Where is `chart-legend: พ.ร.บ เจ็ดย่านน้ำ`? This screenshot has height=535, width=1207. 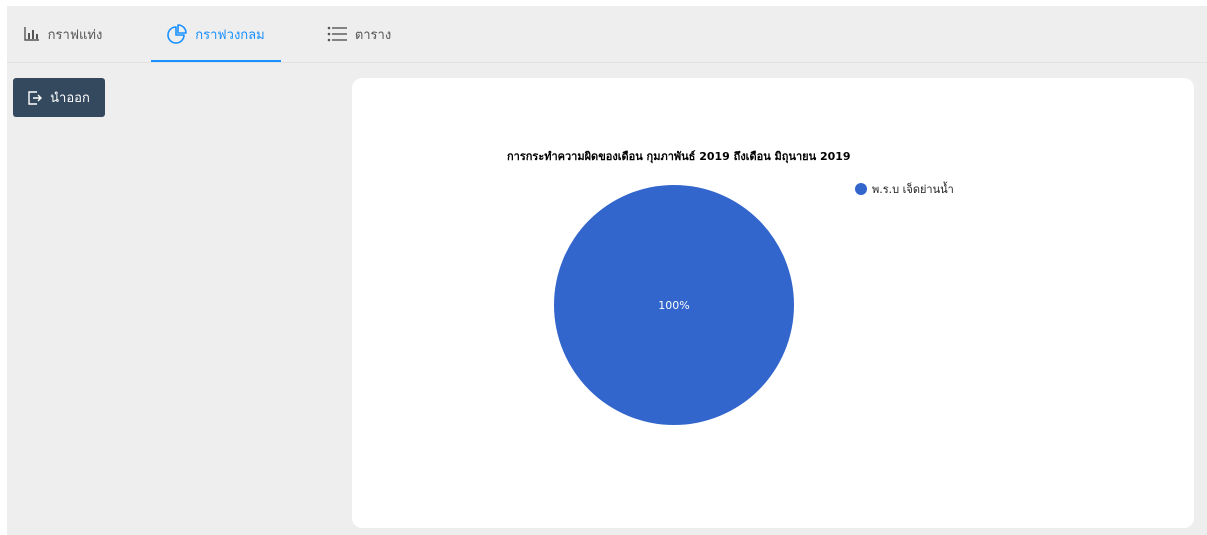
chart-legend: พ.ร.บ เจ็ดย่านน้ำ is located at coordinates (904, 188).